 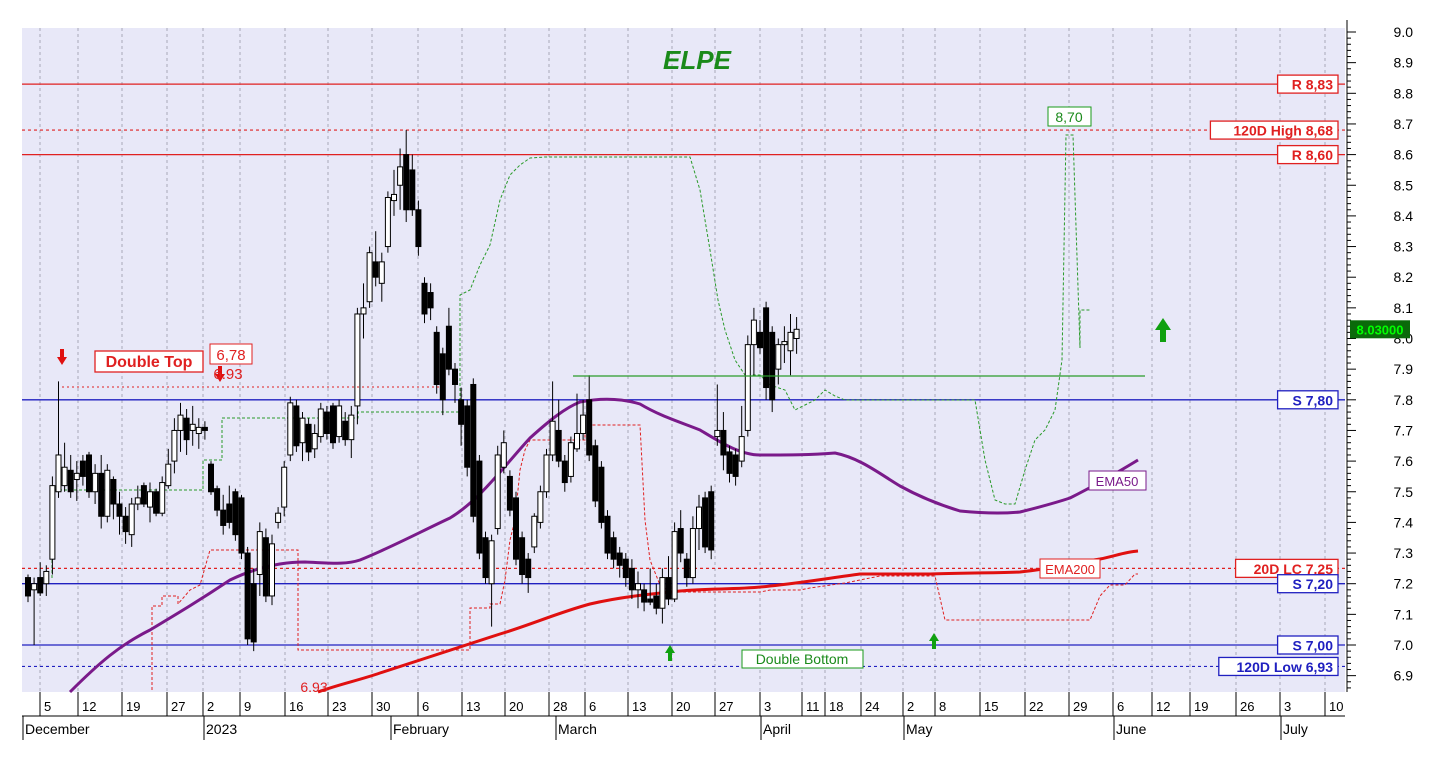 I want to click on x-tick-label: 8, so click(x=942, y=706).